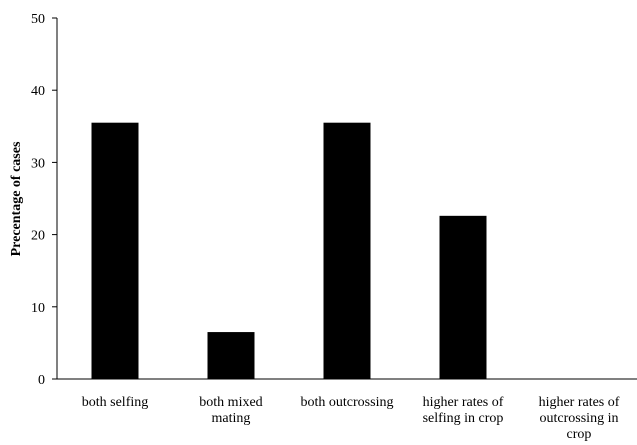 The width and height of the screenshot is (637, 445). I want to click on x-category-label: higher rates of selfing in crop, so click(463, 410).